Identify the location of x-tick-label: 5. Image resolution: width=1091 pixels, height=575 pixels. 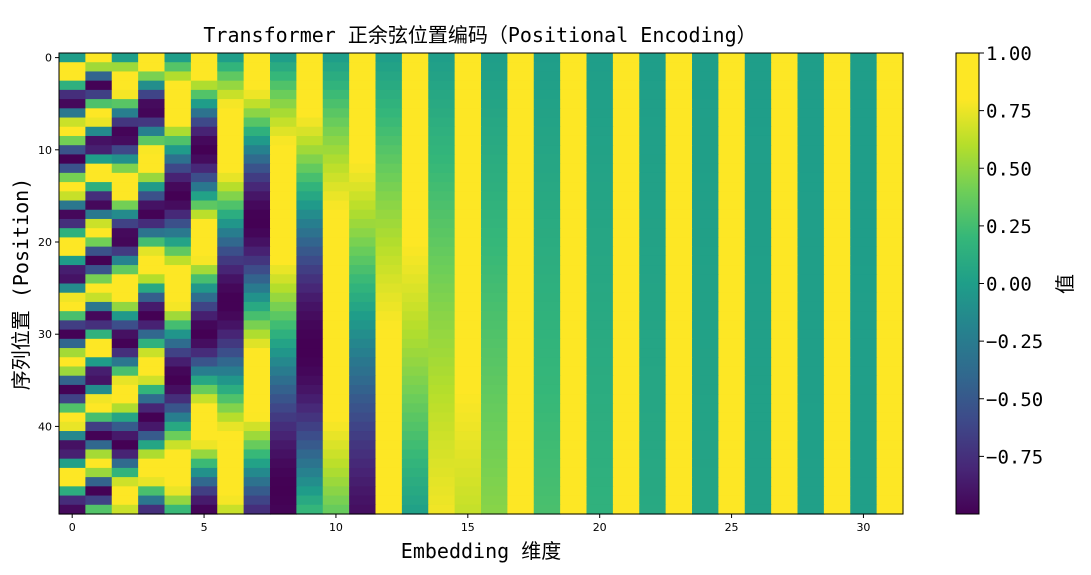
(204, 527).